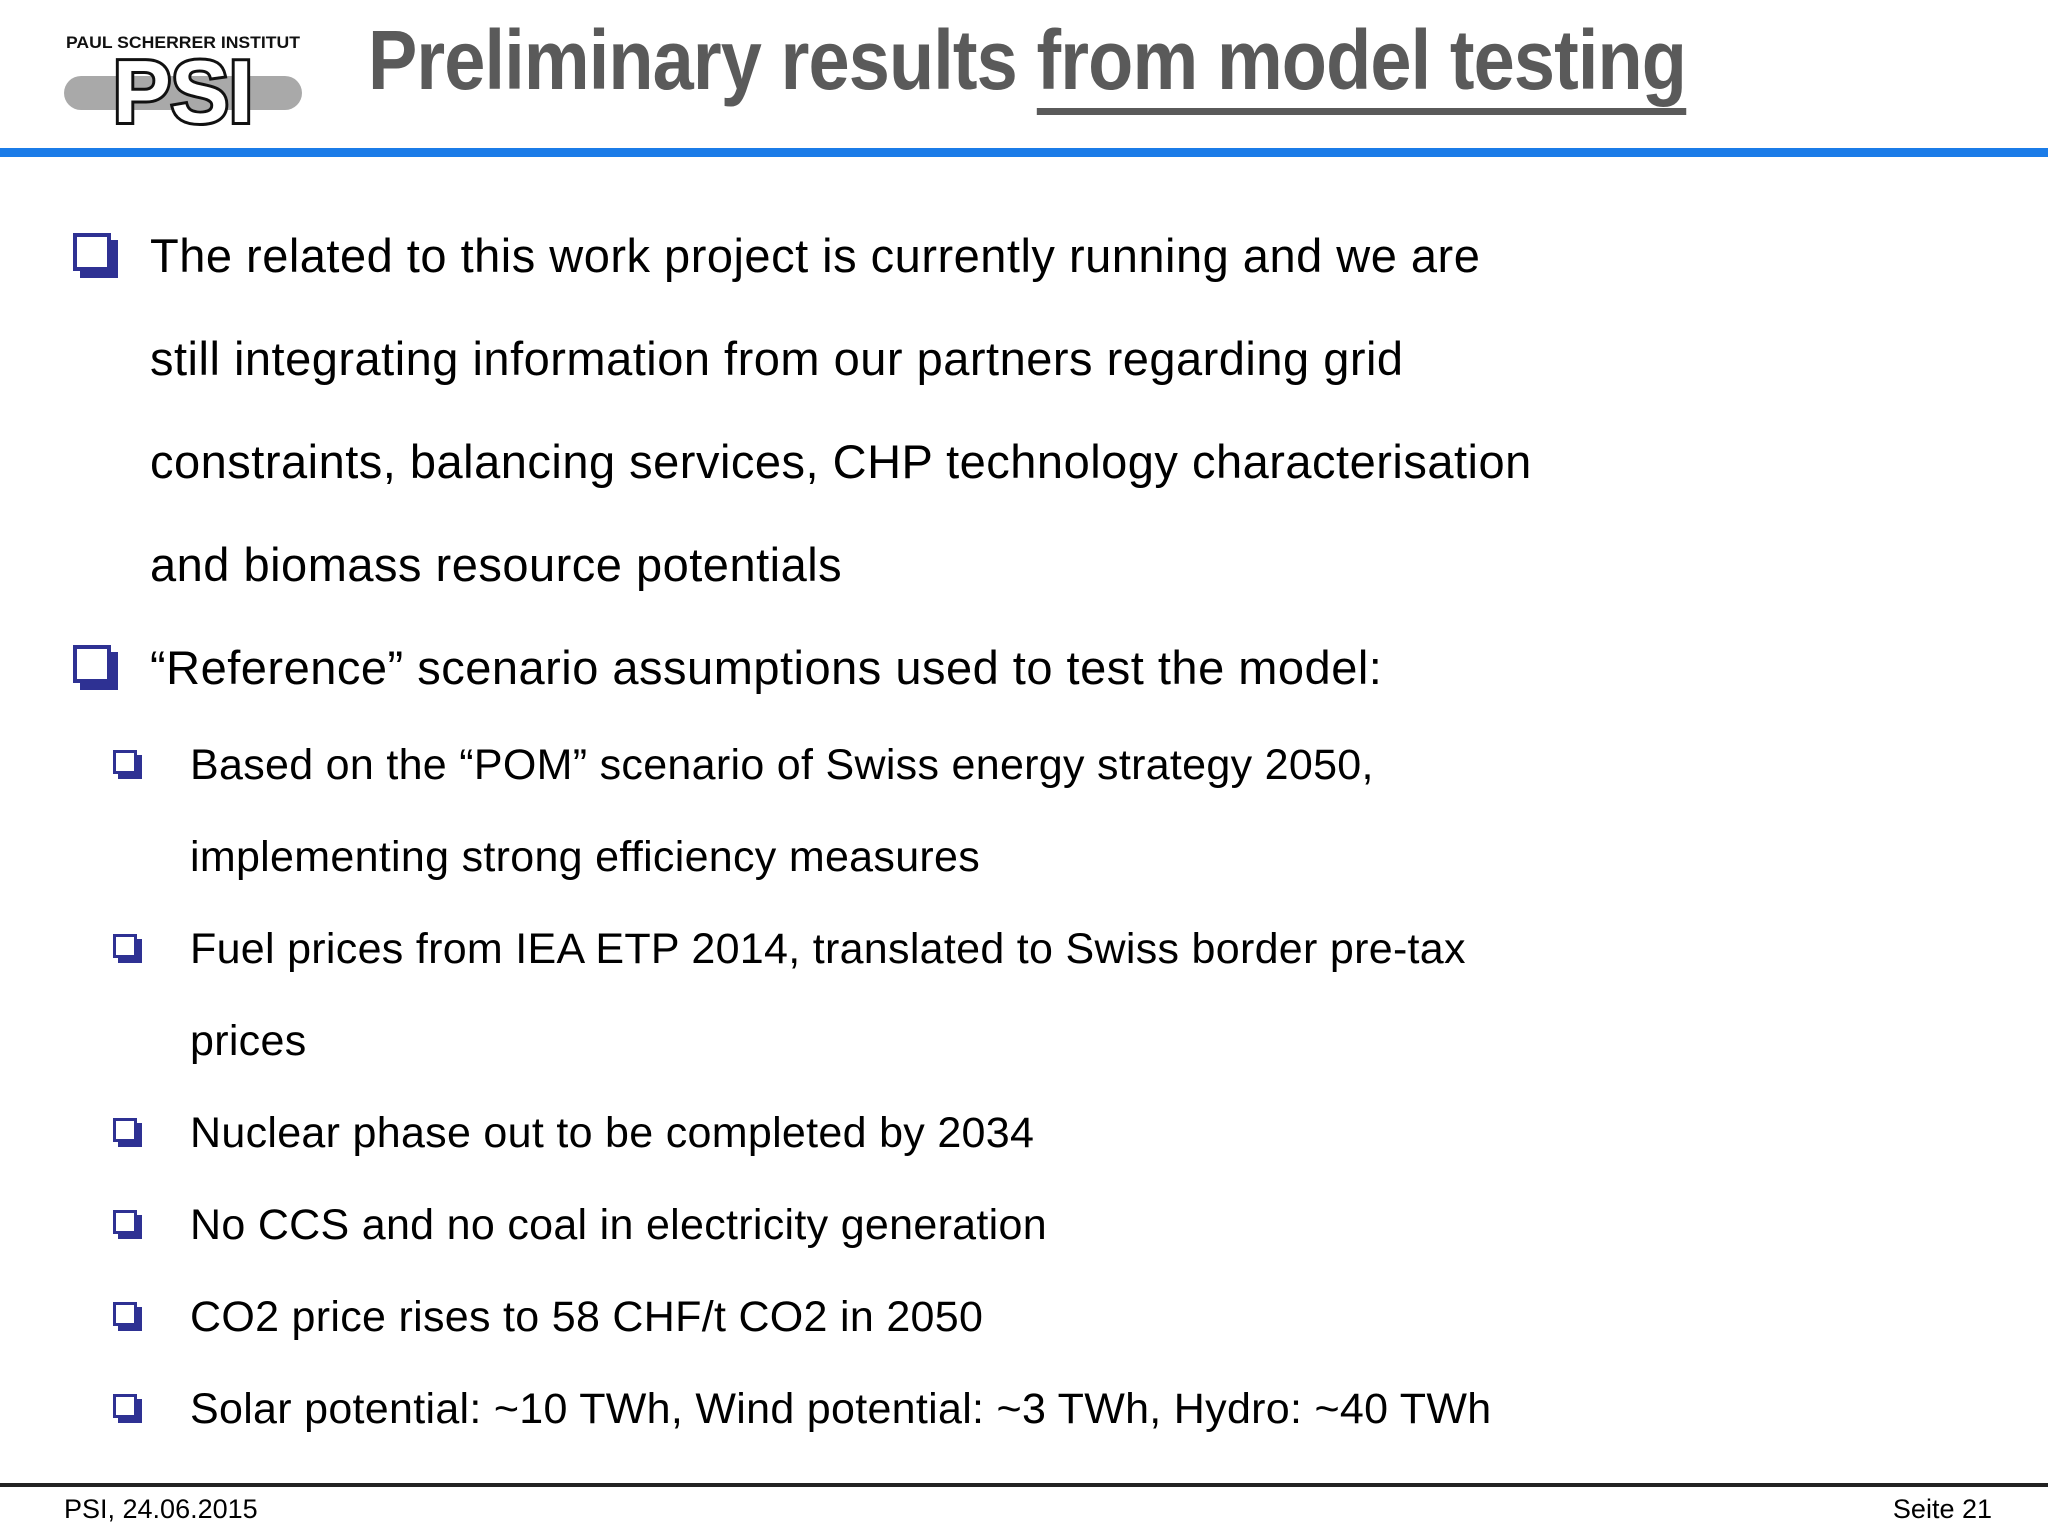  I want to click on psi-logo-institute-text: PAUL SCHERRER INSTITUT, so click(183, 42).